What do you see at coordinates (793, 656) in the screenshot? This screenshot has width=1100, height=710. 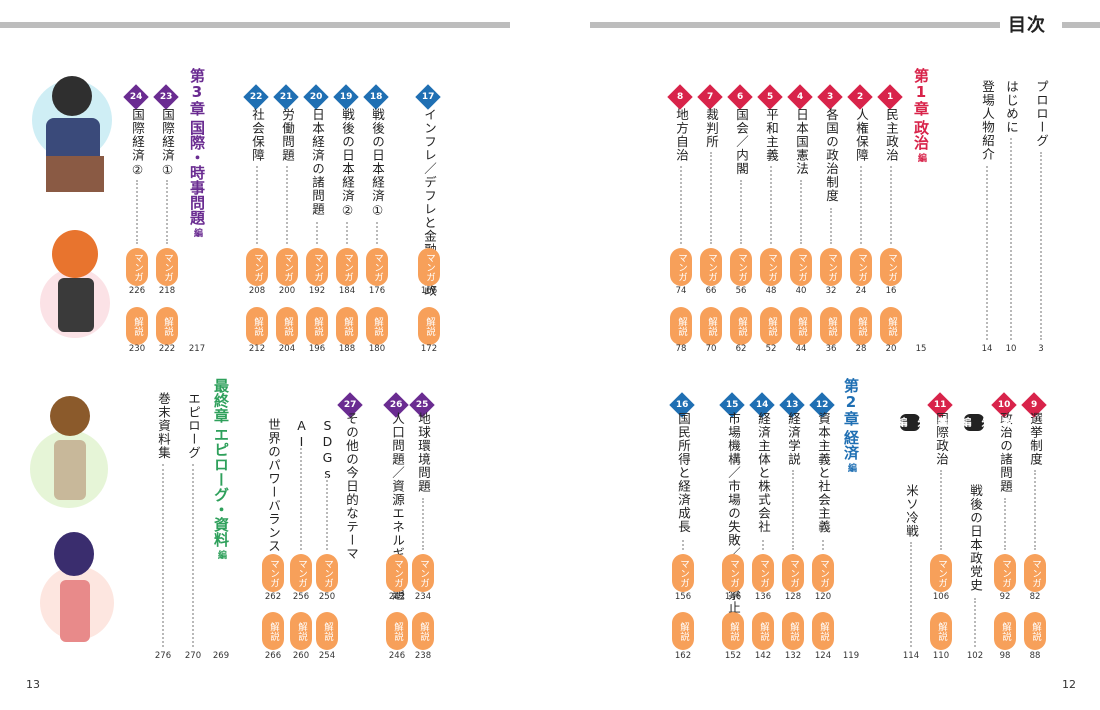 I see `kaisetsu-page: 132` at bounding box center [793, 656].